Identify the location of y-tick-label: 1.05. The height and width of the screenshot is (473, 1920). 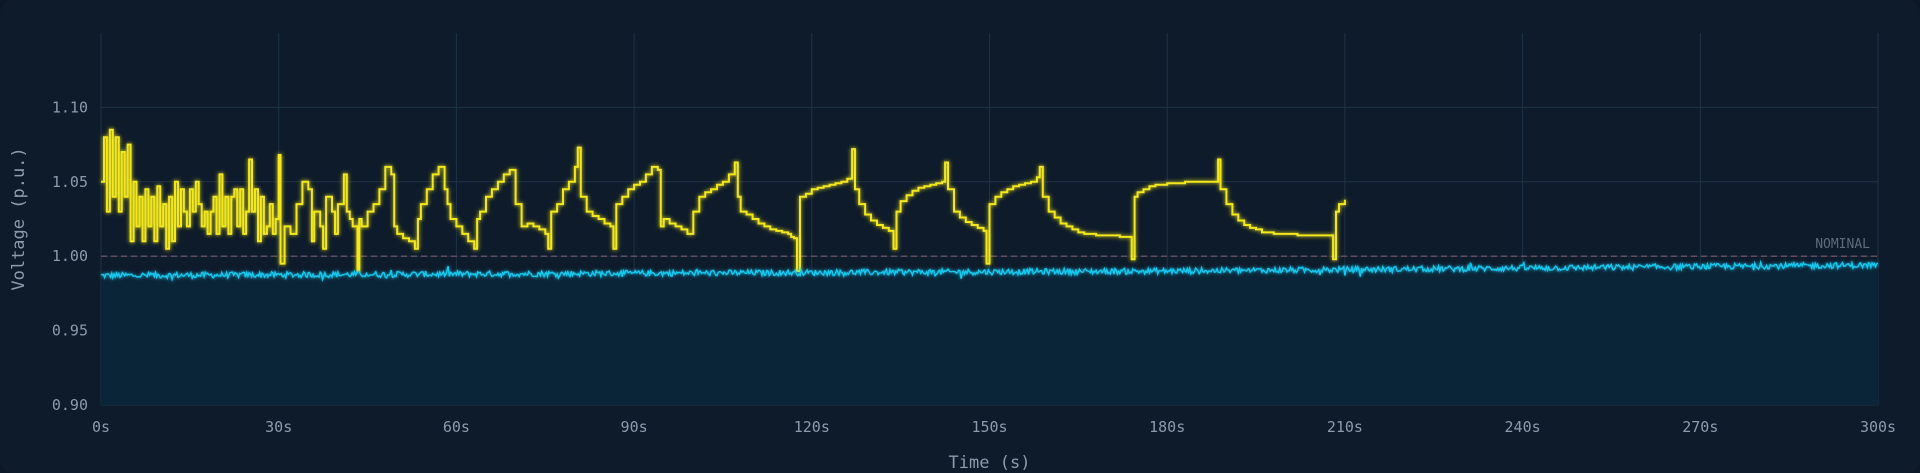
(70, 182).